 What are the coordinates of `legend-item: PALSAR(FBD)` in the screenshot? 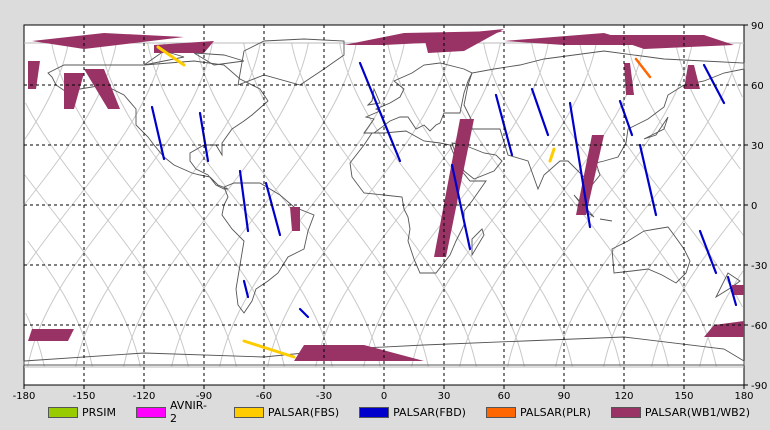 It's located at (412, 412).